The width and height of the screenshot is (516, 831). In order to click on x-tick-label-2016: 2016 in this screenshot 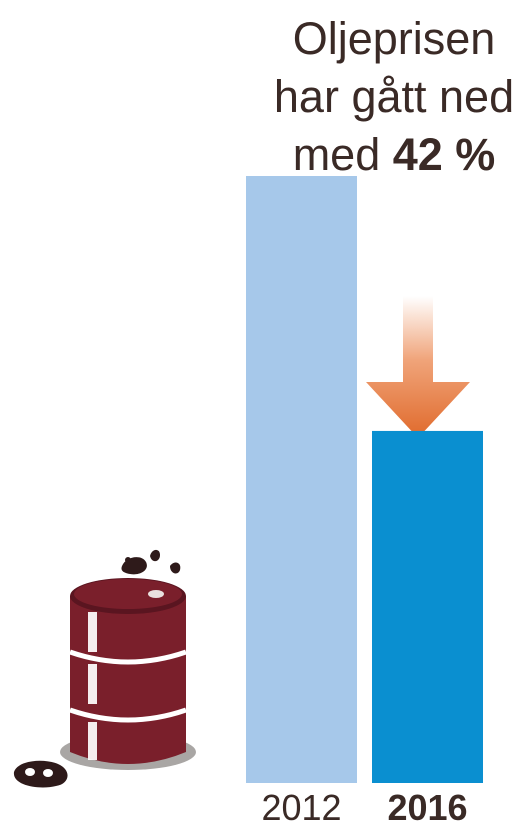, I will do `click(427, 807)`.